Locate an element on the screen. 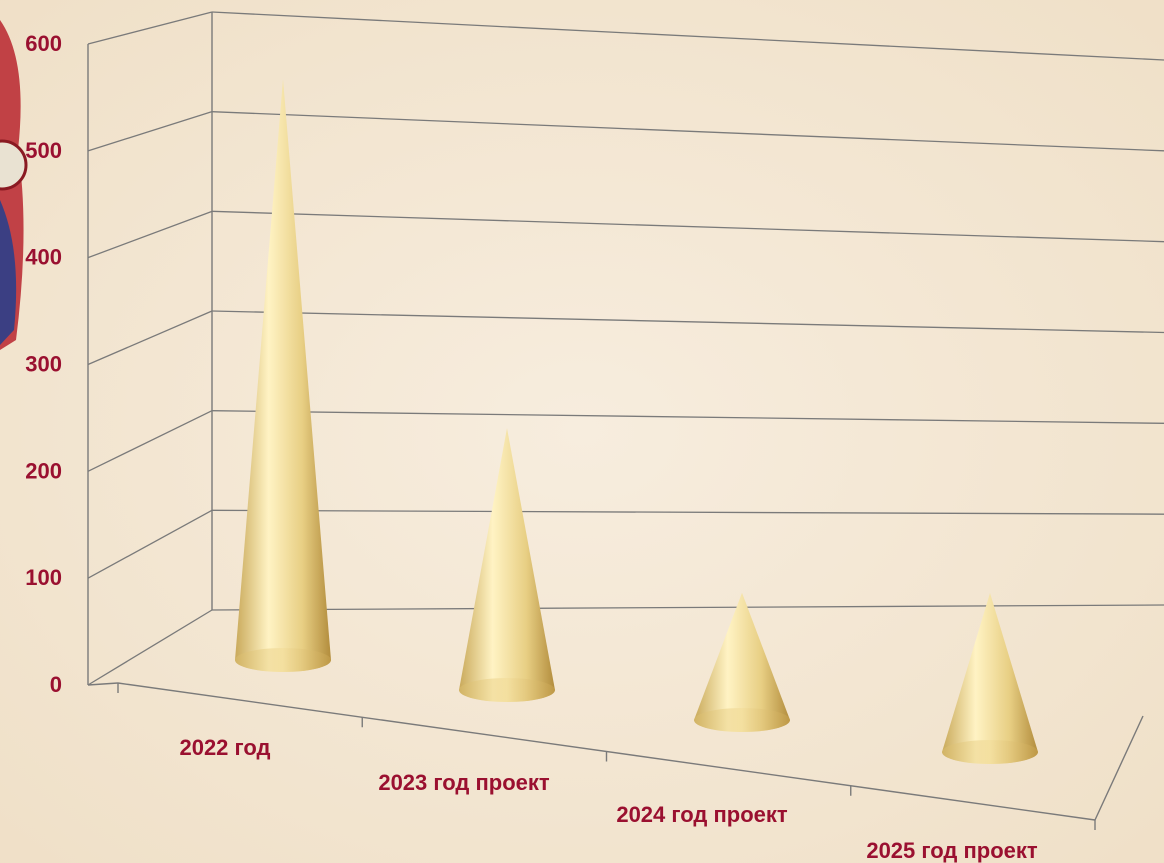 The image size is (1164, 863). y-tick-label: 200 is located at coordinates (43, 470).